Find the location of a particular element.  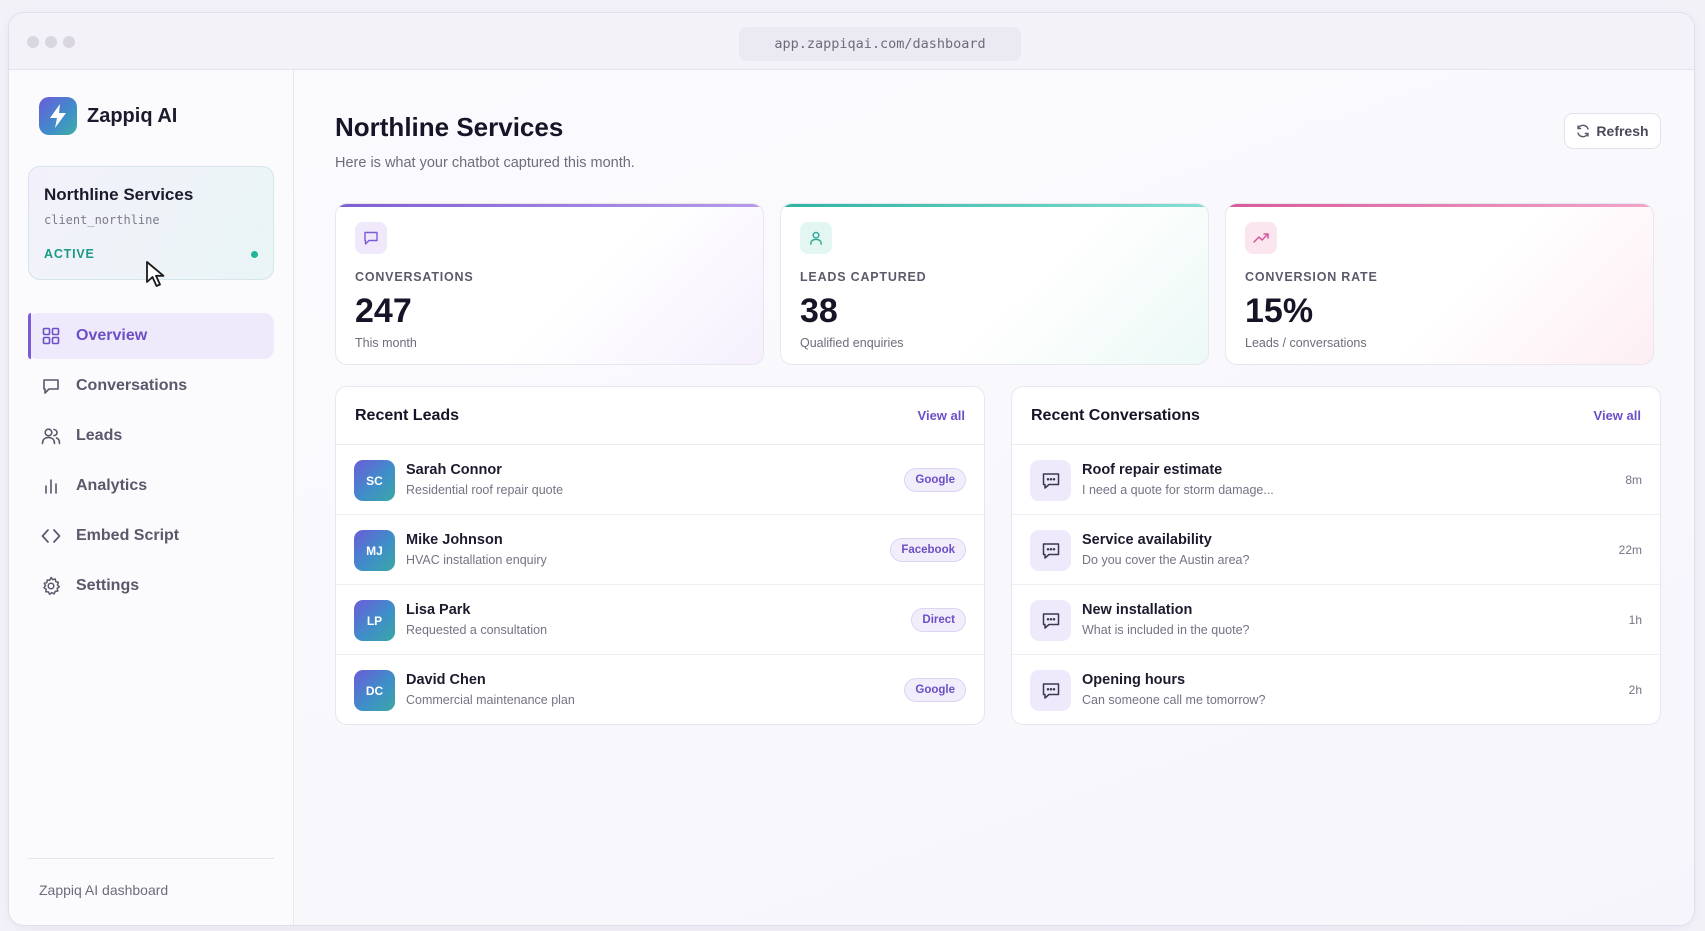

sidebar-item-label: Overview is located at coordinates (112, 335).